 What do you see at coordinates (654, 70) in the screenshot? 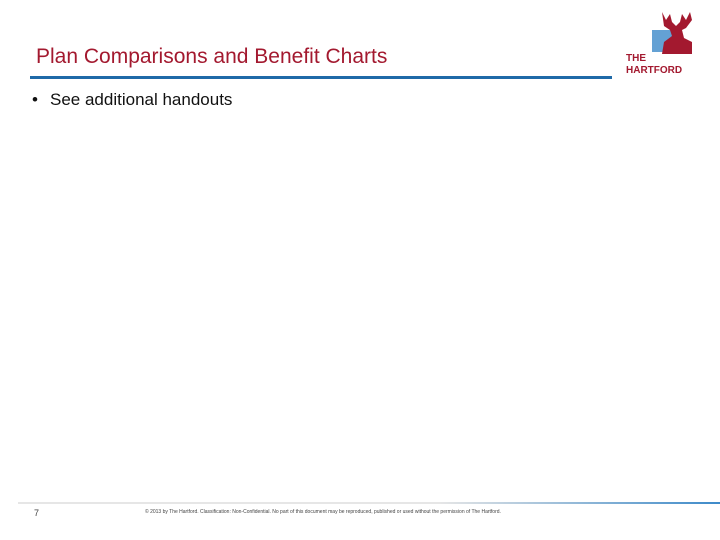
I see `logo-text: HARTFORD` at bounding box center [654, 70].